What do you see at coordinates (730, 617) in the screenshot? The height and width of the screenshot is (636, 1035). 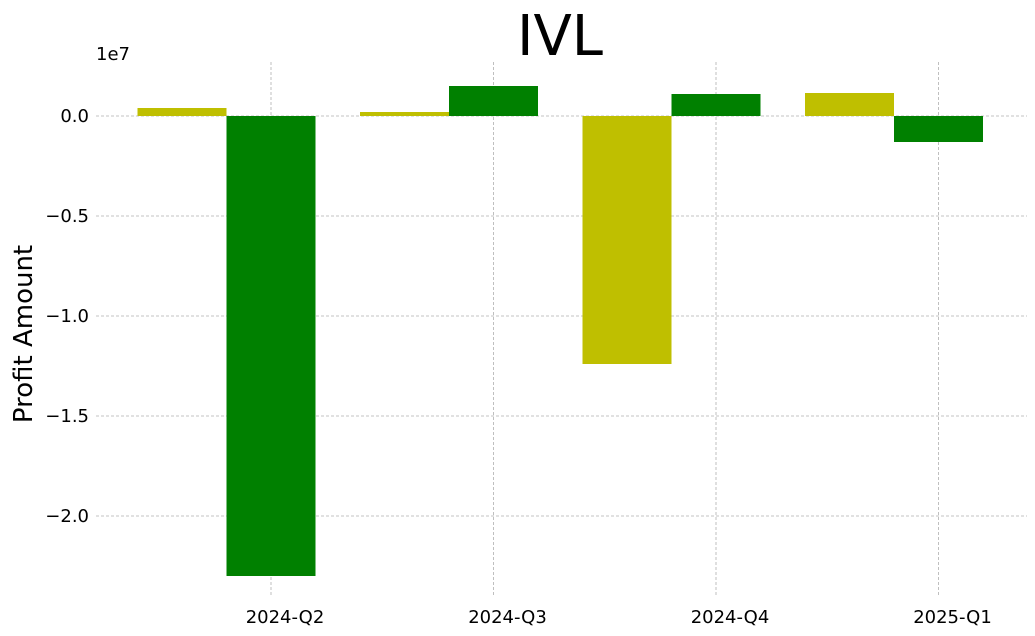 I see `x-tick-label: 2024-Q4` at bounding box center [730, 617].